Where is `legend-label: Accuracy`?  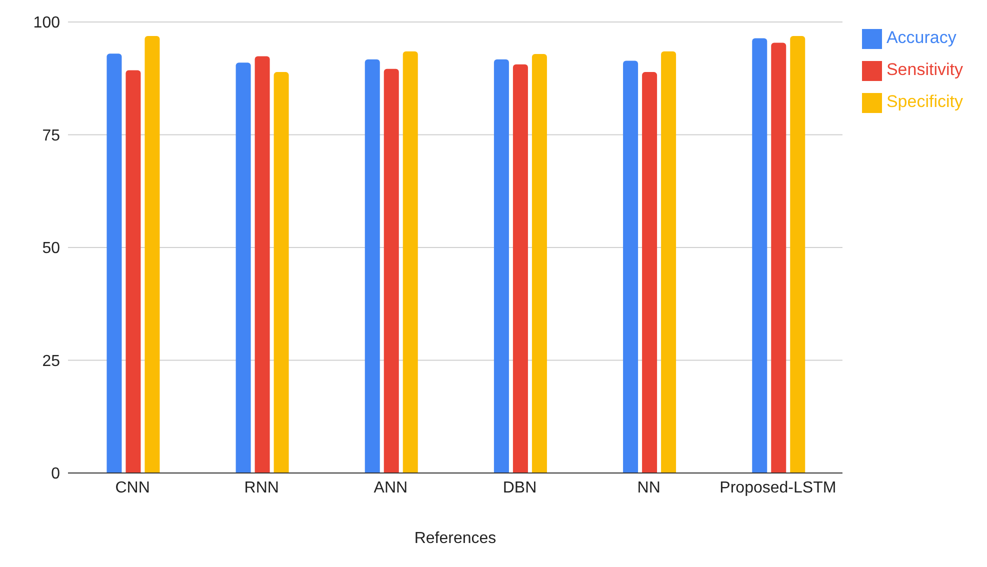
legend-label: Accuracy is located at coordinates (921, 37).